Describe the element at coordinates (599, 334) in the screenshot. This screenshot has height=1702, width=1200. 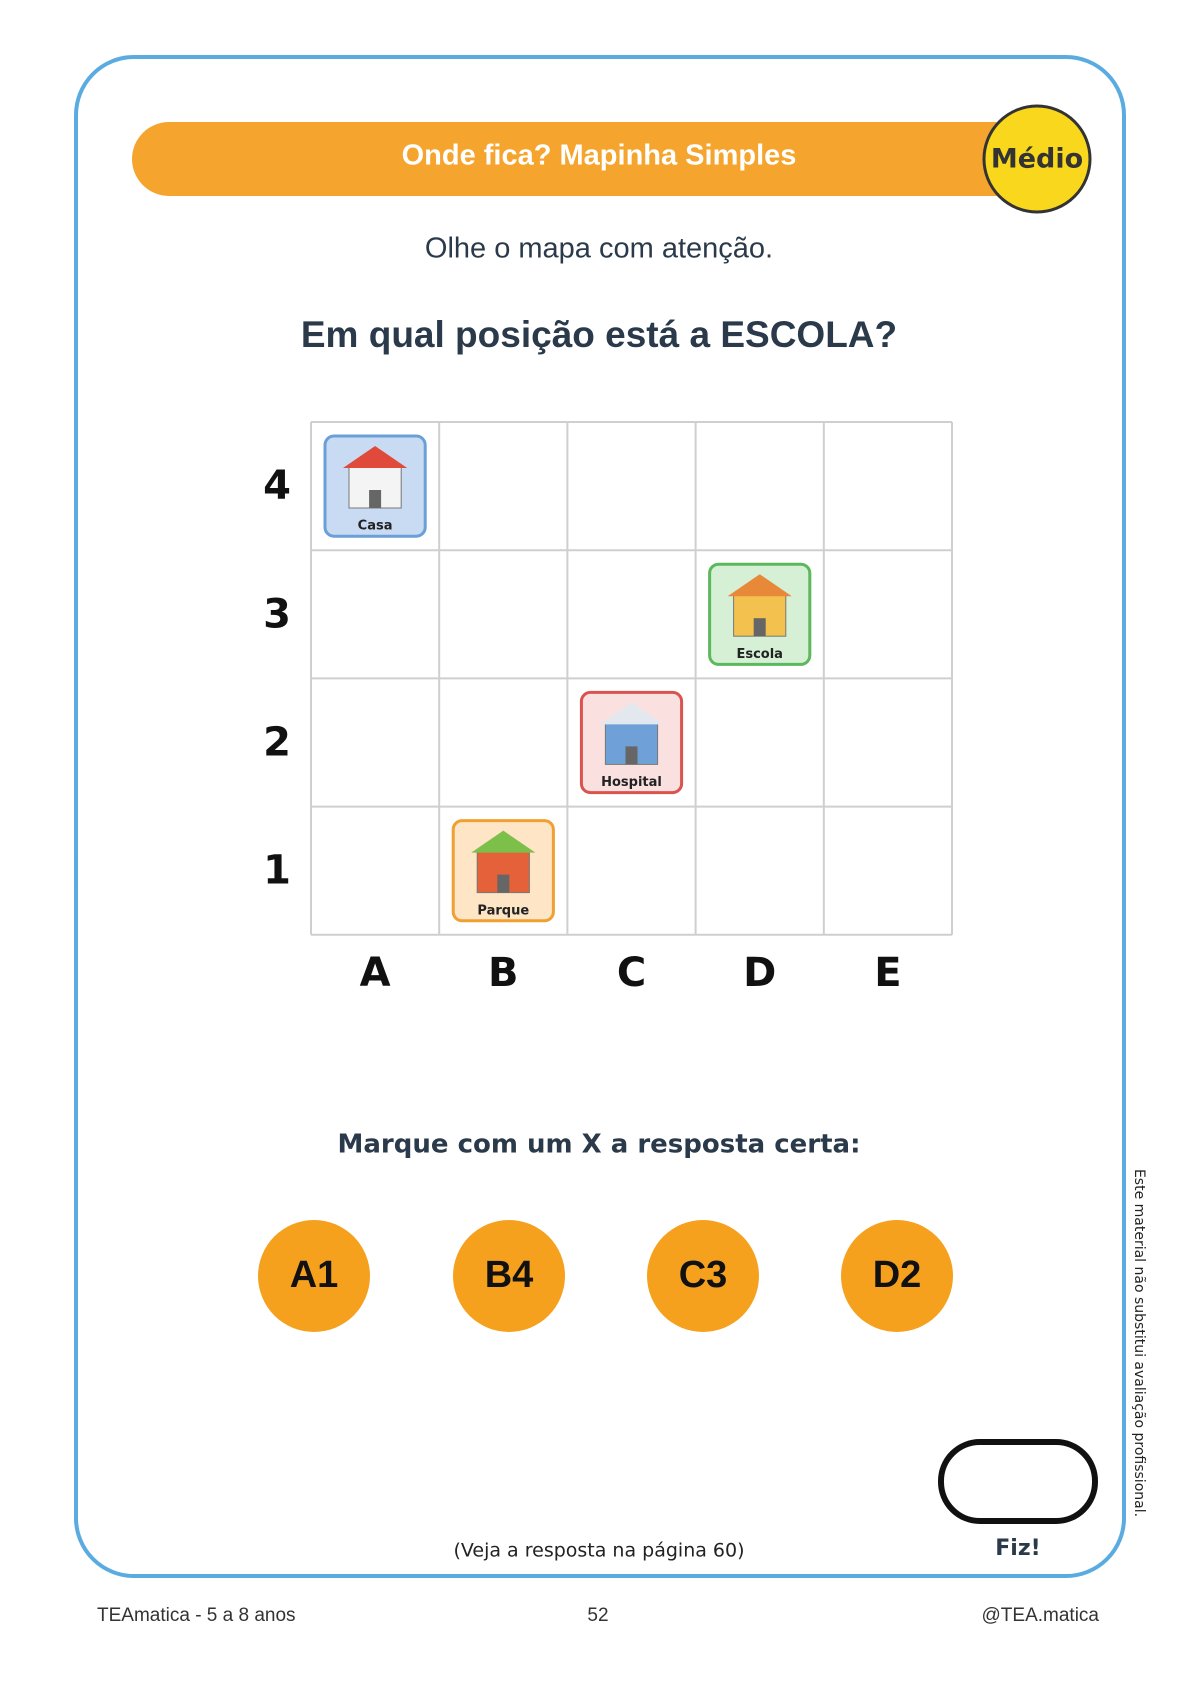
I see `question: Em qual posição está a ESCOLA?` at that location.